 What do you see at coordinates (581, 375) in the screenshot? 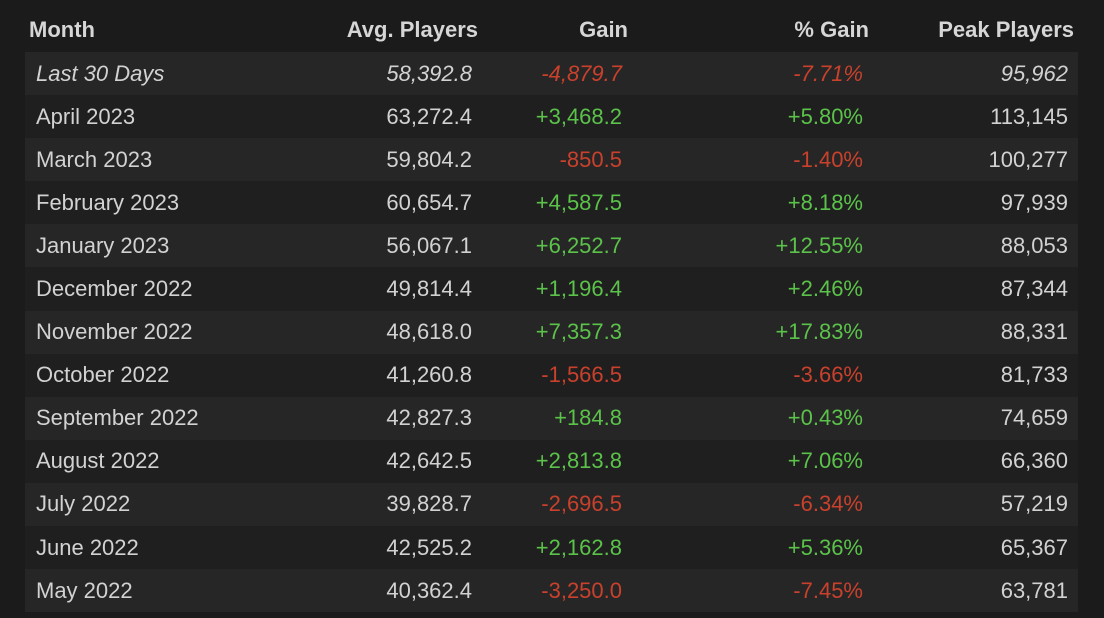
I see `table-cell: -1,566.5` at bounding box center [581, 375].